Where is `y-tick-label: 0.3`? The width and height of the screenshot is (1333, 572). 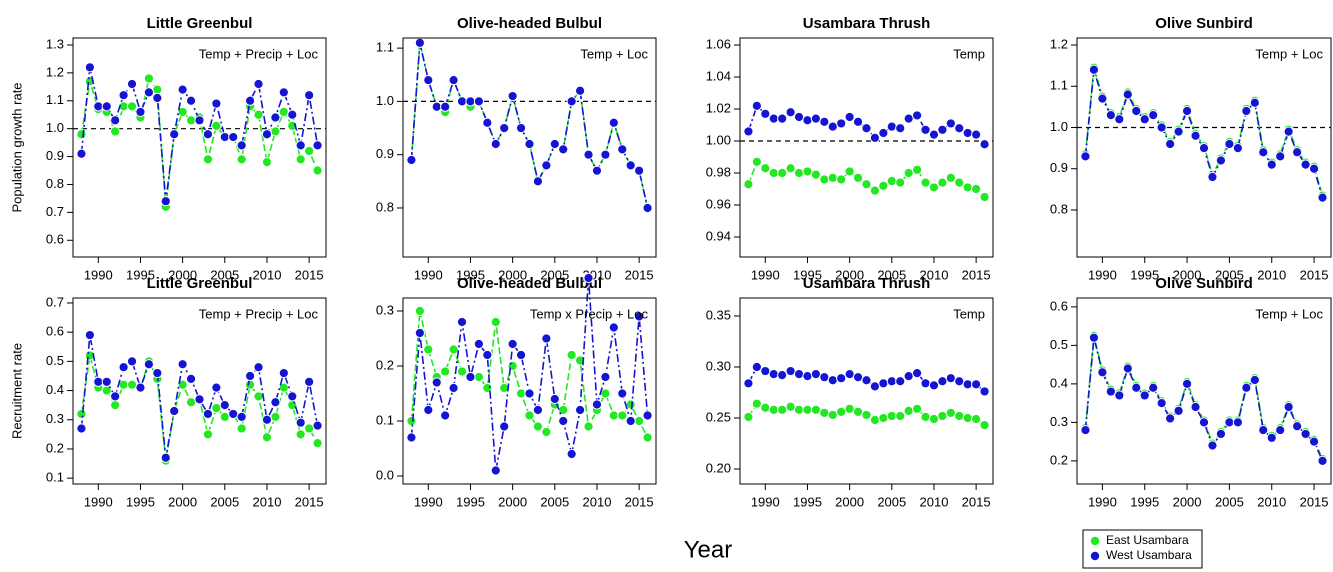 y-tick-label: 0.3 is located at coordinates (385, 309).